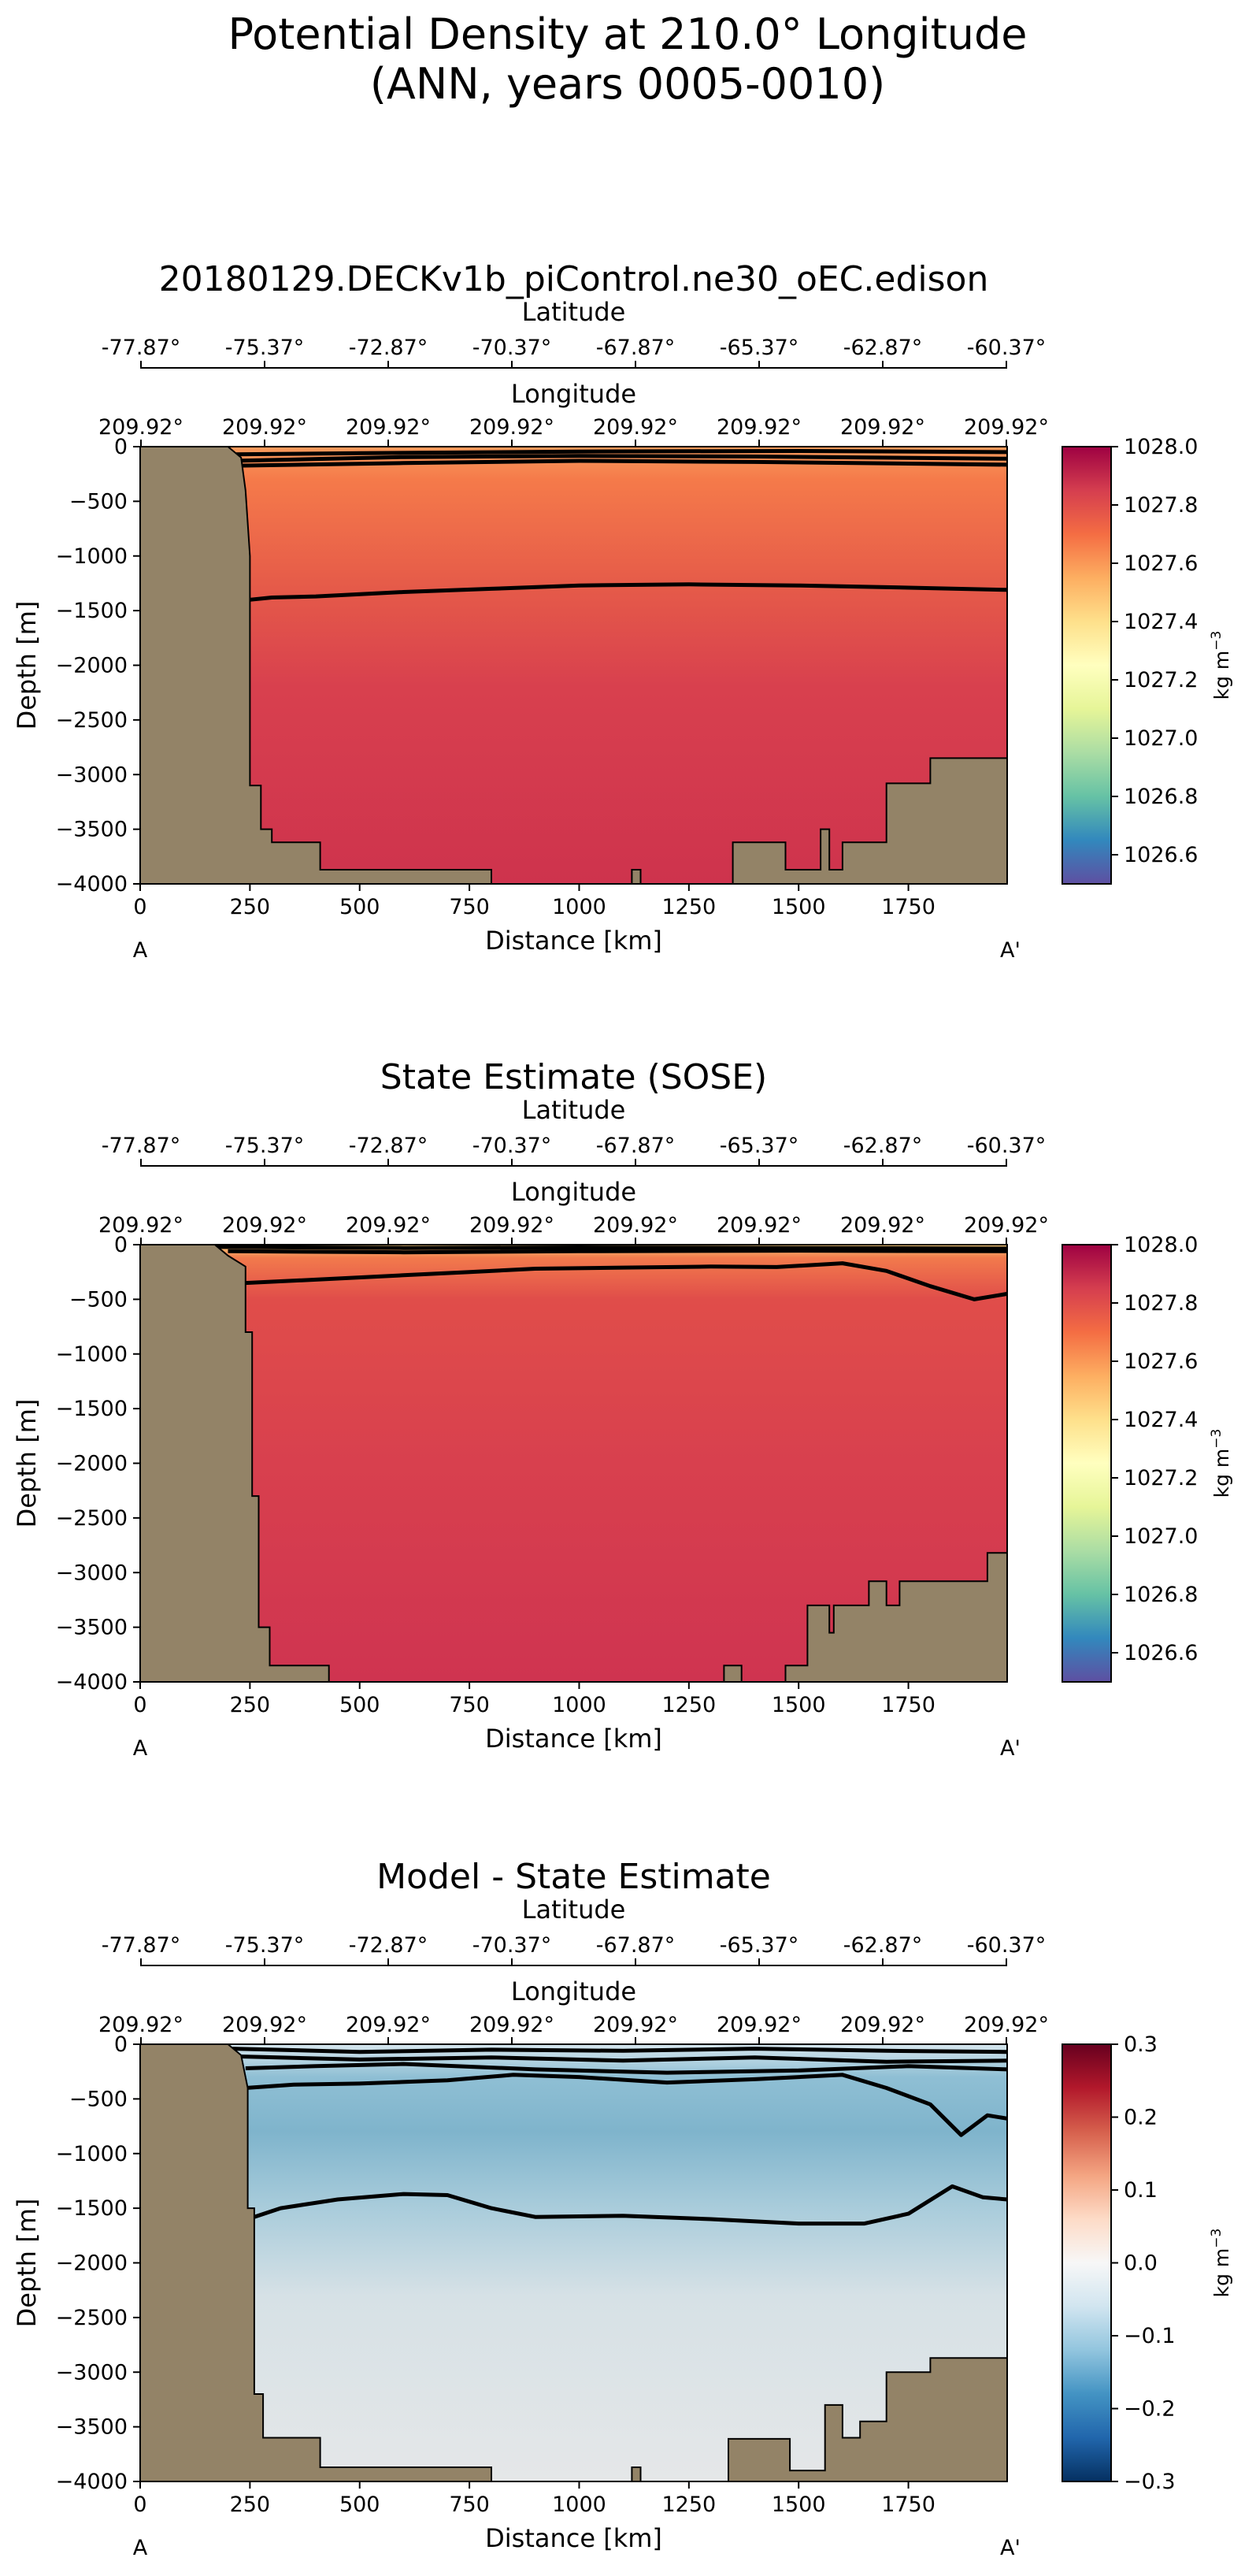 This screenshot has width=1256, height=2576. Describe the element at coordinates (388, 1945) in the screenshot. I see `latitude-tick-label: -72.87°` at that location.